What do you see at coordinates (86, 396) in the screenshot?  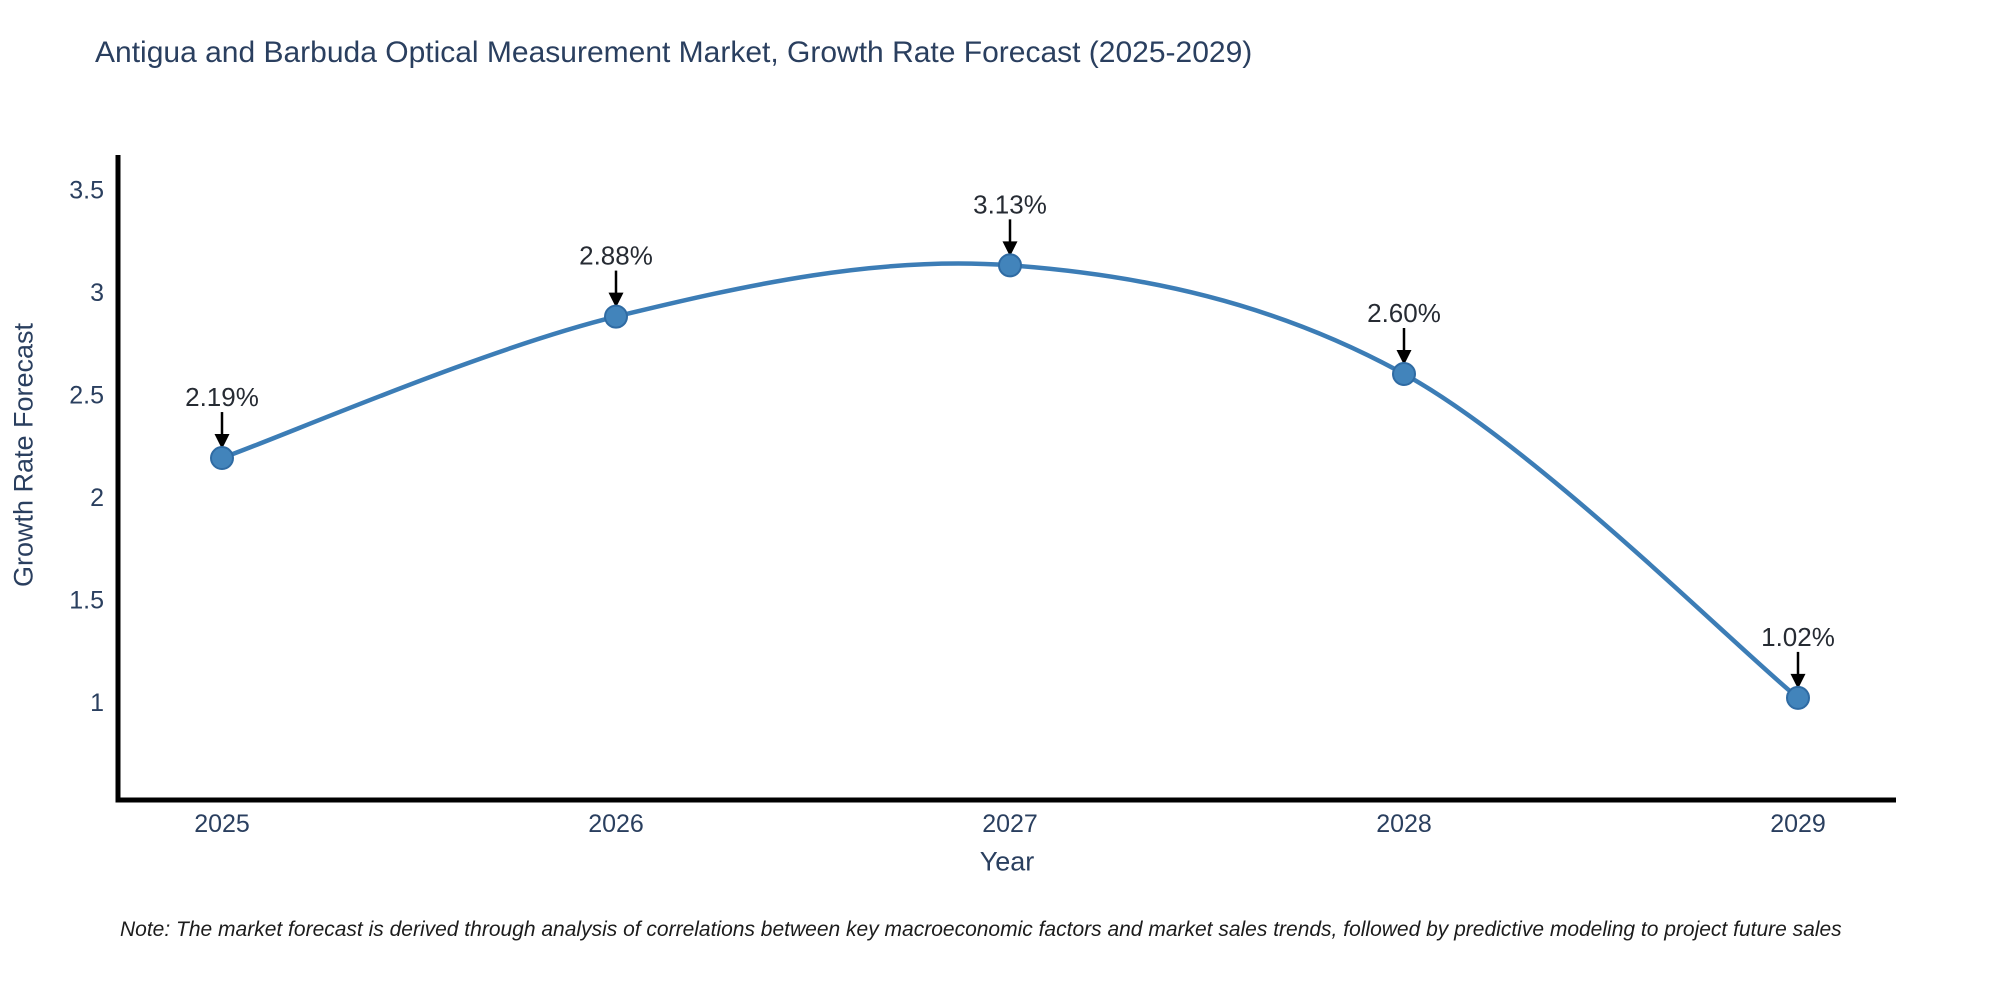 I see `y-tick-label: 2.5` at bounding box center [86, 396].